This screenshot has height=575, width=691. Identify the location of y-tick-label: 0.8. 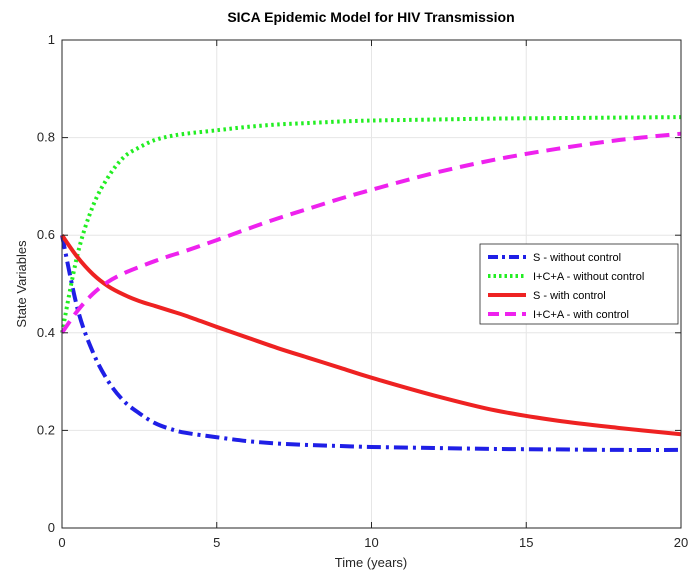
(46, 137).